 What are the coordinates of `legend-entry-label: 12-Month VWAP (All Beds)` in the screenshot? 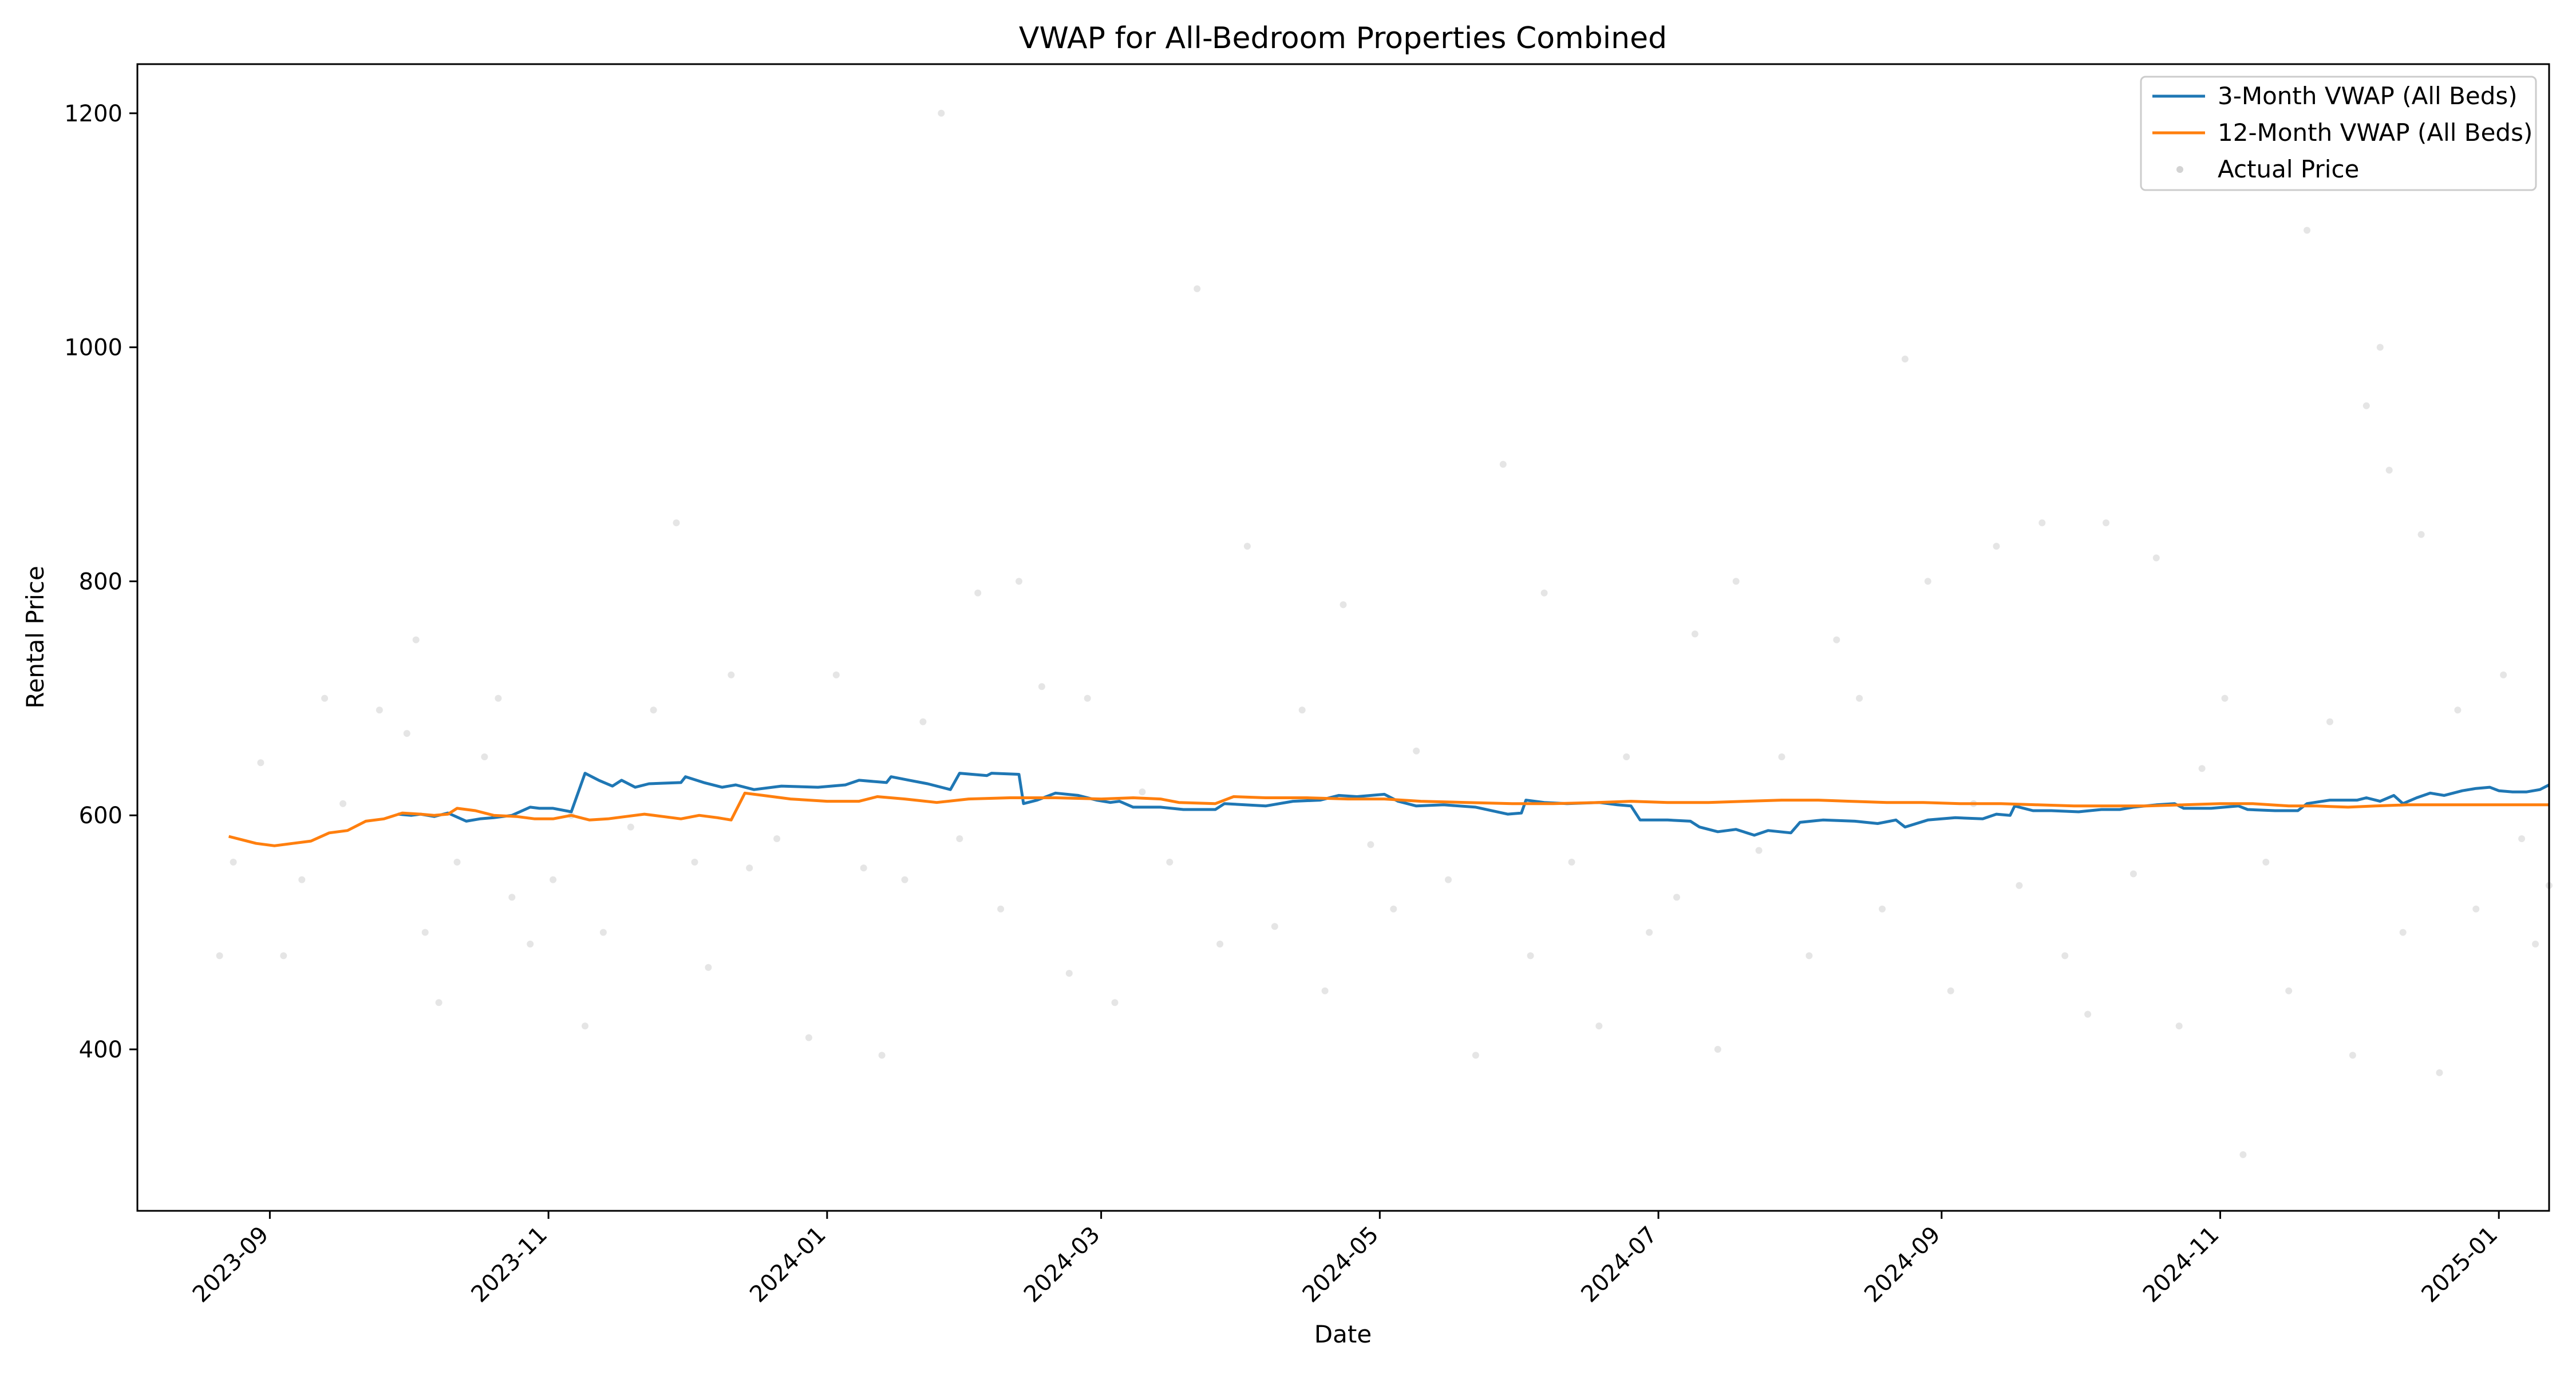 It's located at (2375, 133).